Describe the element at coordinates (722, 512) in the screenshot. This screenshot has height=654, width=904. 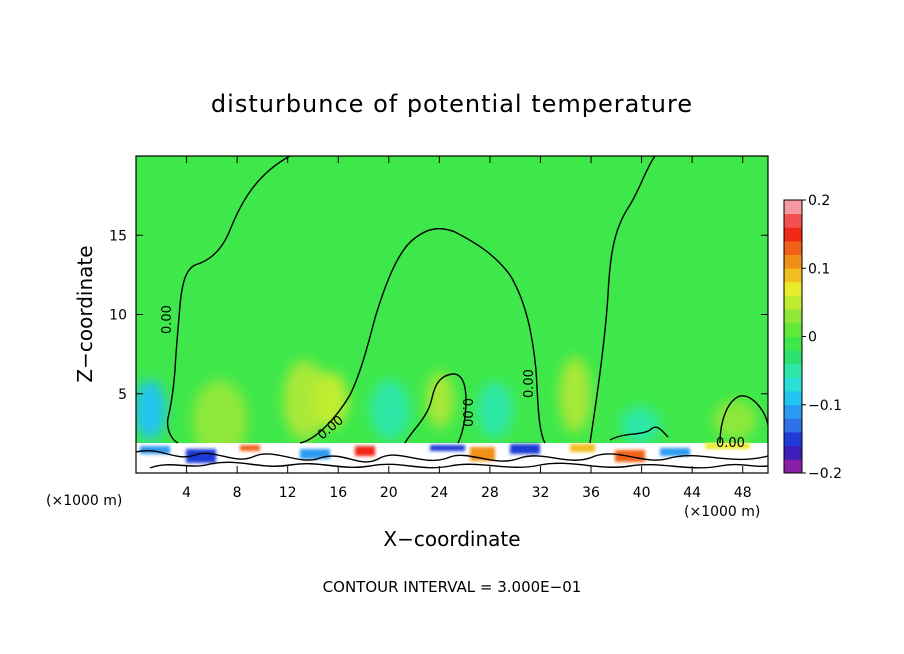
I see `x-unit-label-right: (×1000 m)` at that location.